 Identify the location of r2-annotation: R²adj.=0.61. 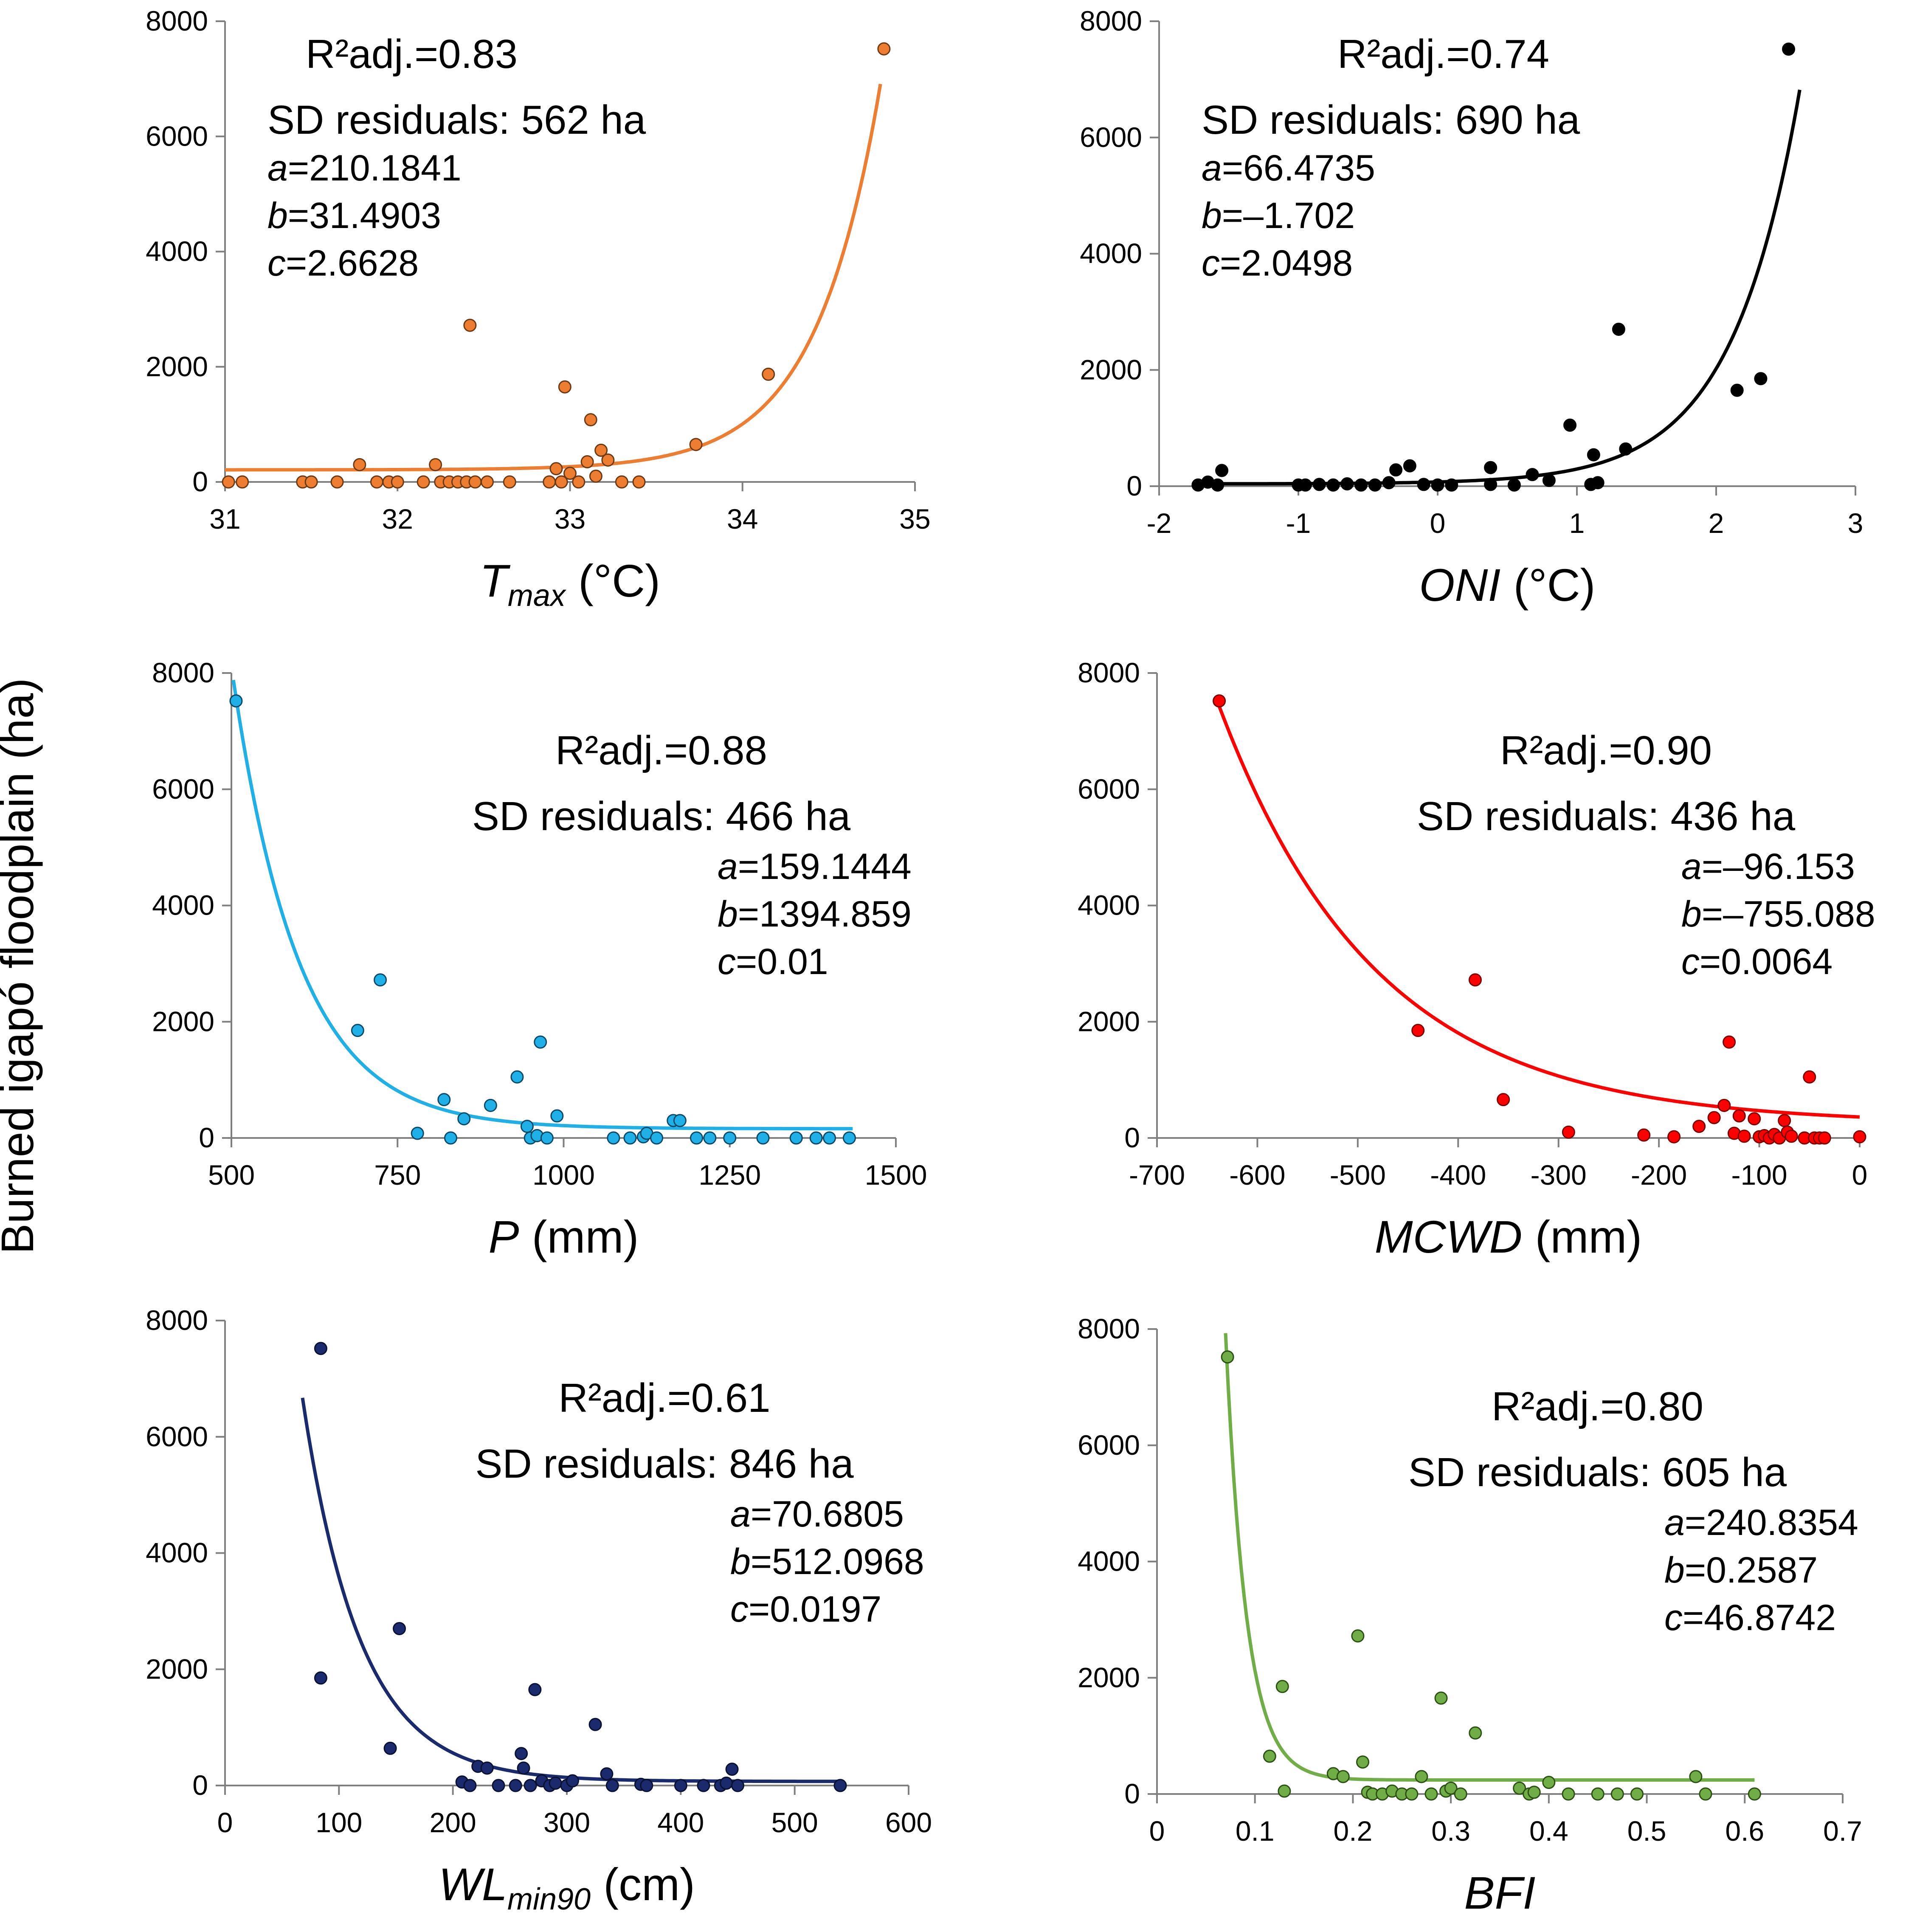
(665, 1398).